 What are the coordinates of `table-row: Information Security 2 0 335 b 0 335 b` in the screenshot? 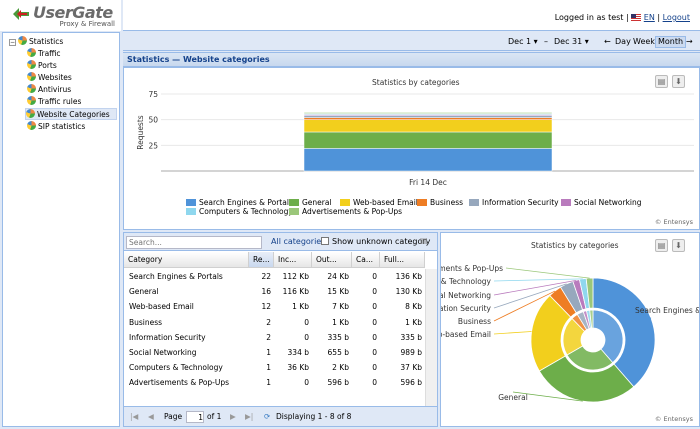 It's located at (274, 337).